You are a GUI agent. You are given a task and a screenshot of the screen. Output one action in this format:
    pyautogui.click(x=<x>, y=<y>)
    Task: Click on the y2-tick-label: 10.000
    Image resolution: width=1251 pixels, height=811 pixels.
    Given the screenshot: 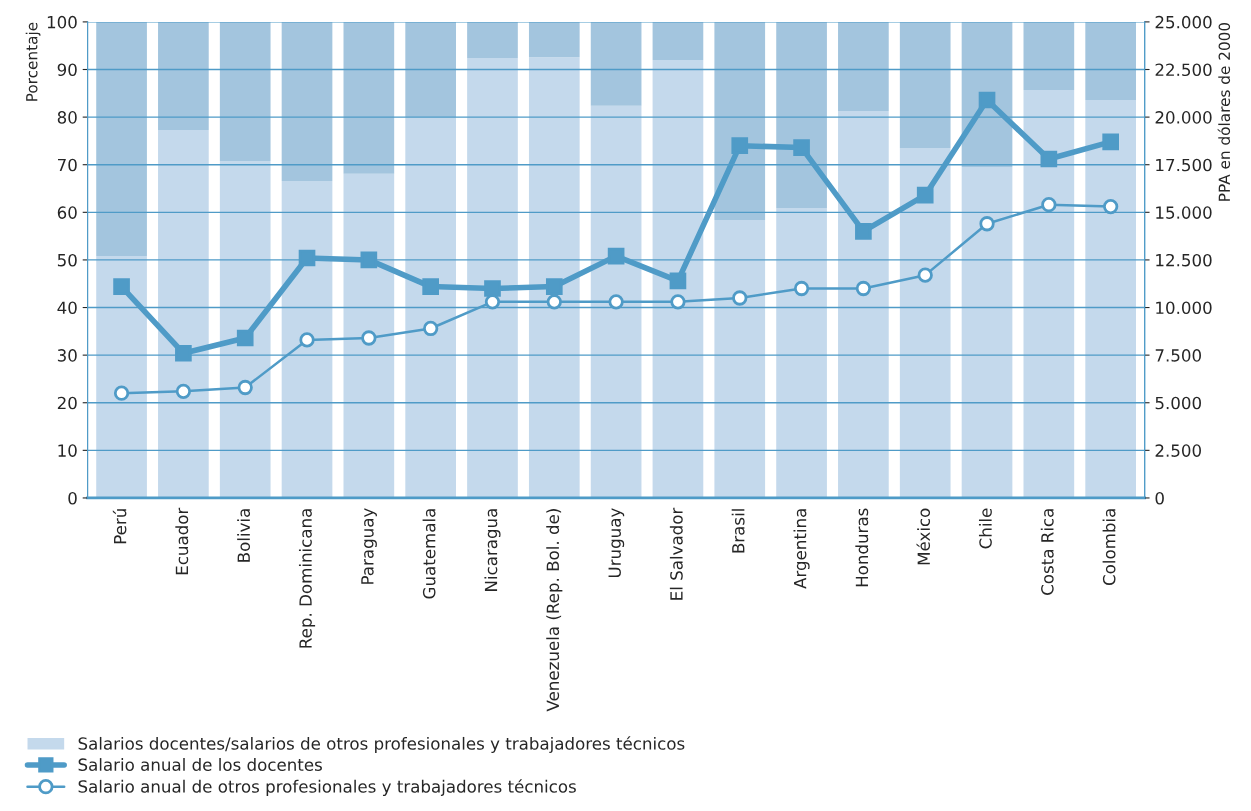 What is the action you would take?
    pyautogui.click(x=1184, y=308)
    